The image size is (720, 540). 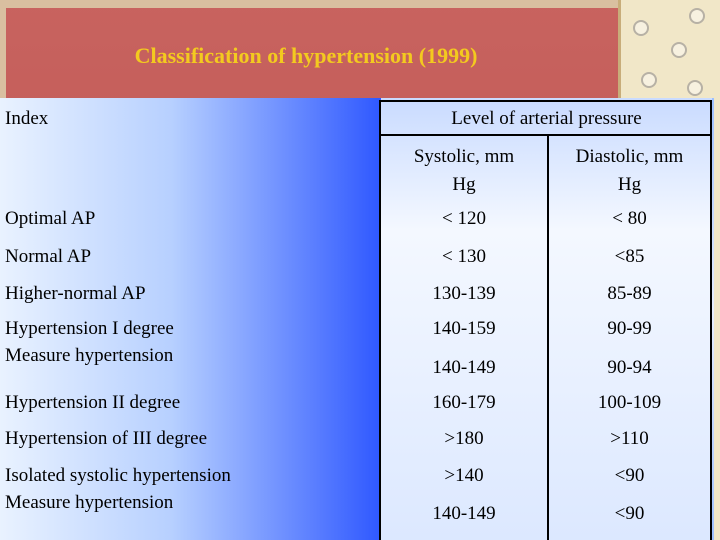 I want to click on row-label: Normal AP, so click(x=48, y=256).